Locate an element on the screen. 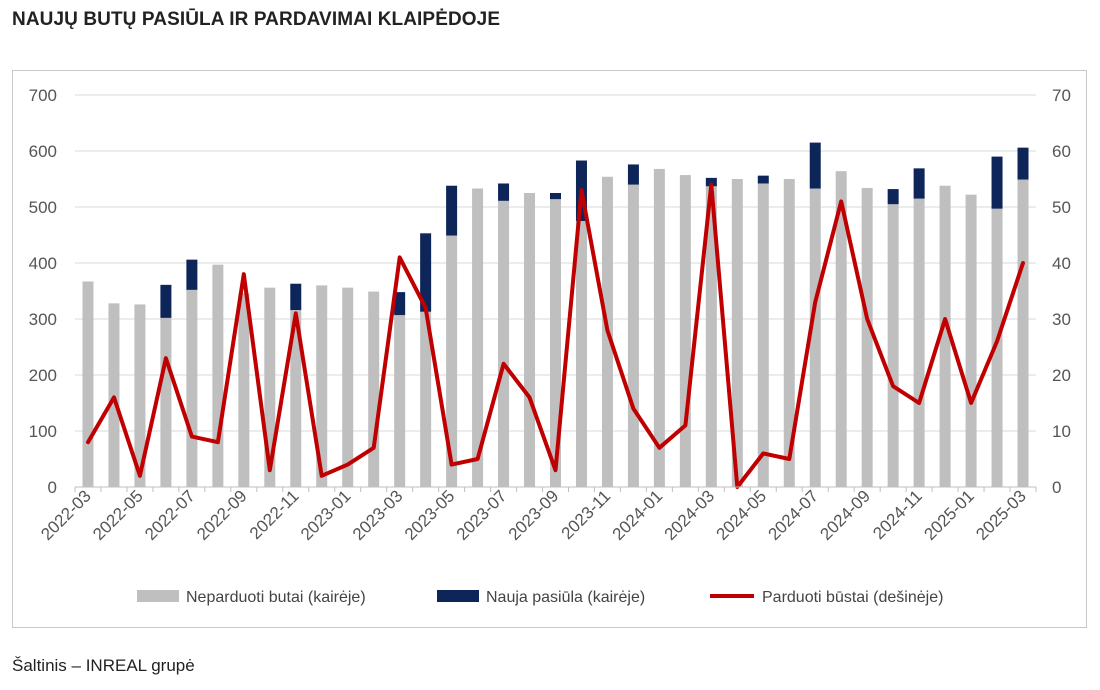 This screenshot has height=690, width=1100. x-tick-label: 2023-05 is located at coordinates (430, 515).